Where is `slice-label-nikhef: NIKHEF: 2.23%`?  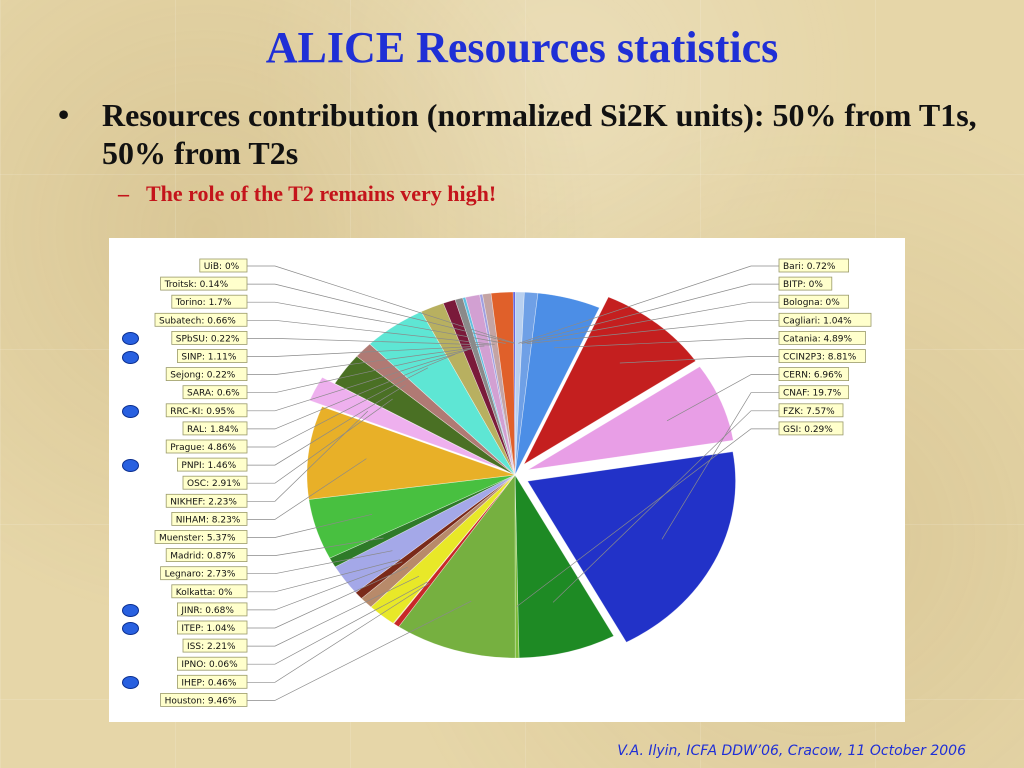
slice-label-nikhef: NIKHEF: 2.23% is located at coordinates (206, 500).